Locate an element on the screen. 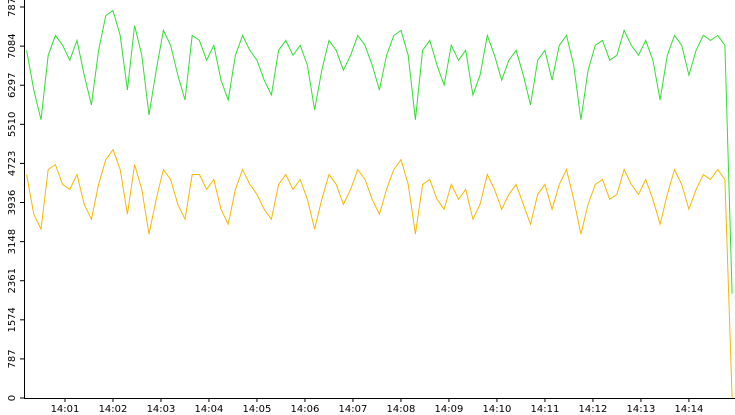 This screenshot has width=735, height=415. y-tick-label: 3936 is located at coordinates (12, 202).